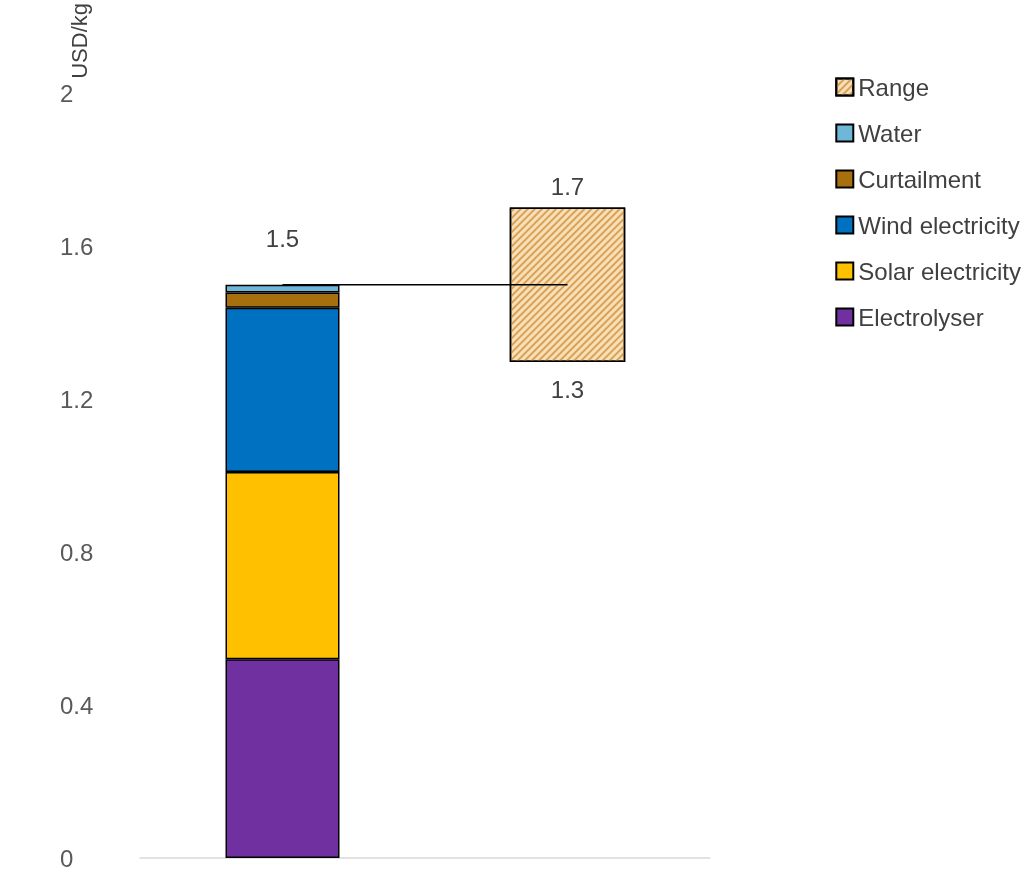 This screenshot has width=1034, height=871. Describe the element at coordinates (77, 705) in the screenshot. I see `y-tick-label: 0.4` at that location.